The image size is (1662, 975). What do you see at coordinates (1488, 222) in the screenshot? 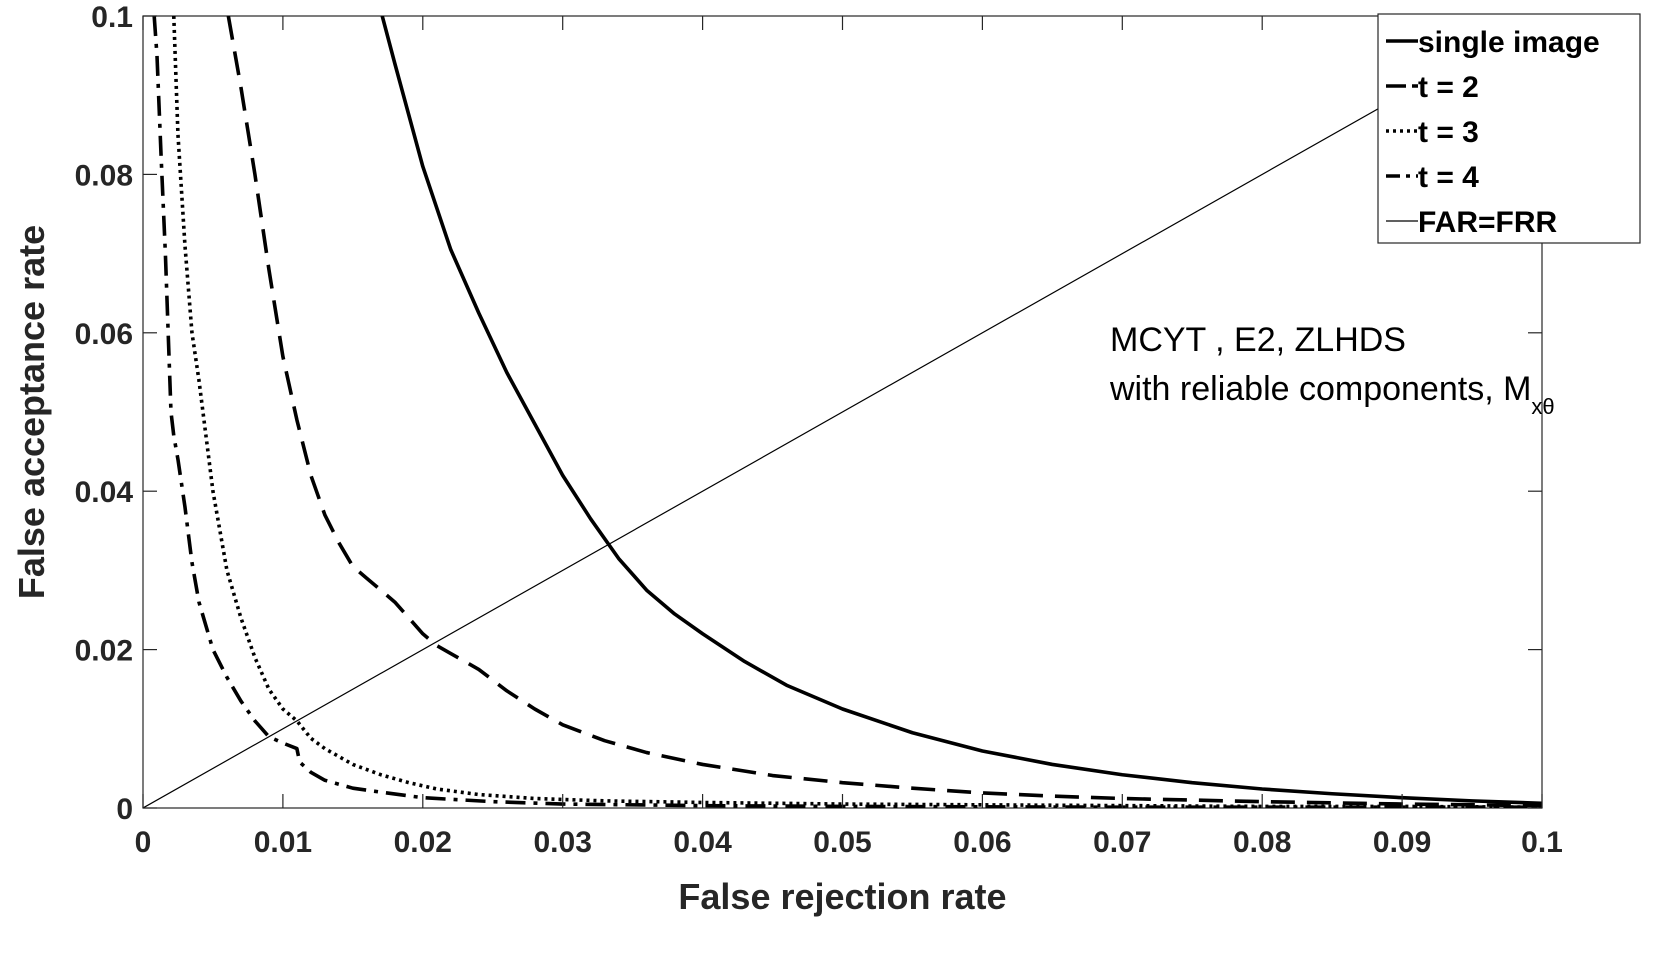
I see `legend-label: FAR=FRR` at bounding box center [1488, 222].